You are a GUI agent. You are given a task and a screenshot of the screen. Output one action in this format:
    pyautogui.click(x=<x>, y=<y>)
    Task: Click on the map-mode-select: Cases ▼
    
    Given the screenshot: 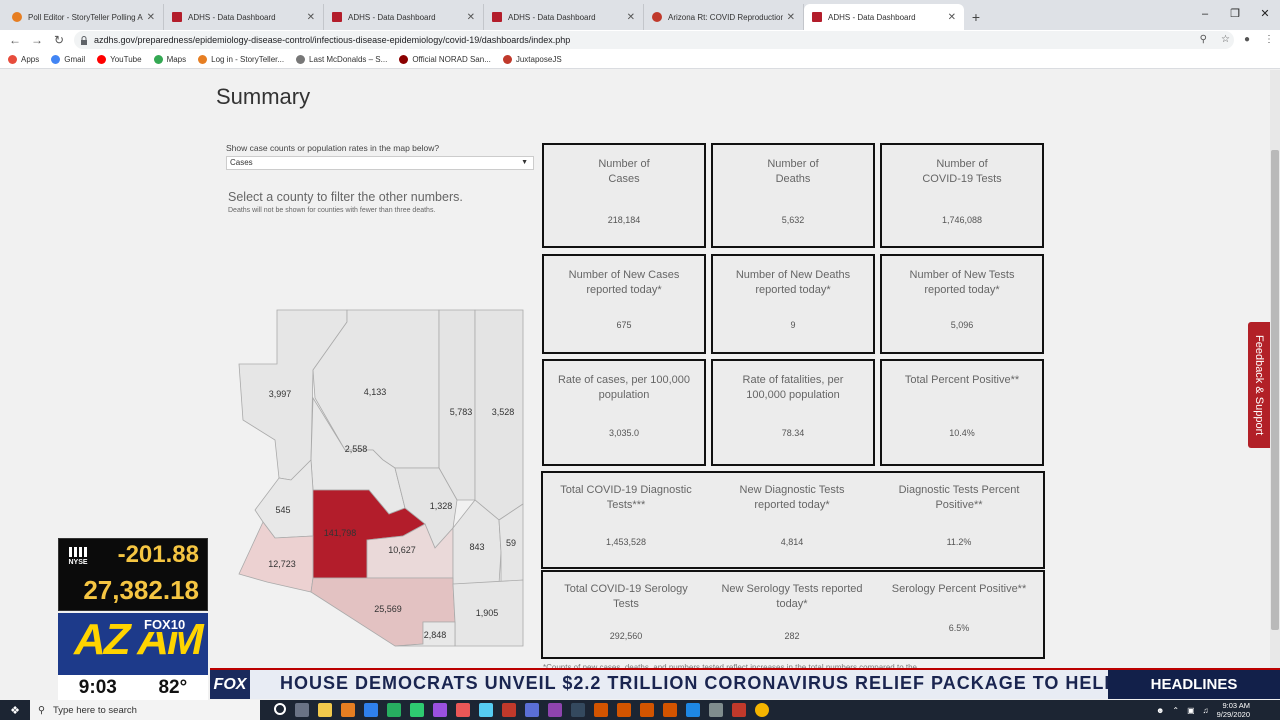 What is the action you would take?
    pyautogui.click(x=380, y=163)
    